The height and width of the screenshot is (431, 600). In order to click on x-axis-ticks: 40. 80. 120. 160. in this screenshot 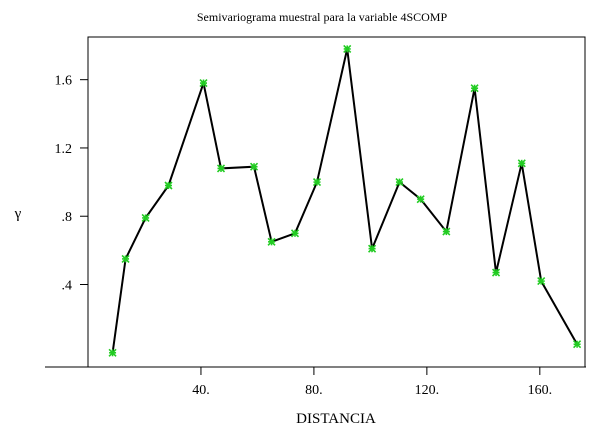, I will do `click(372, 382)`.